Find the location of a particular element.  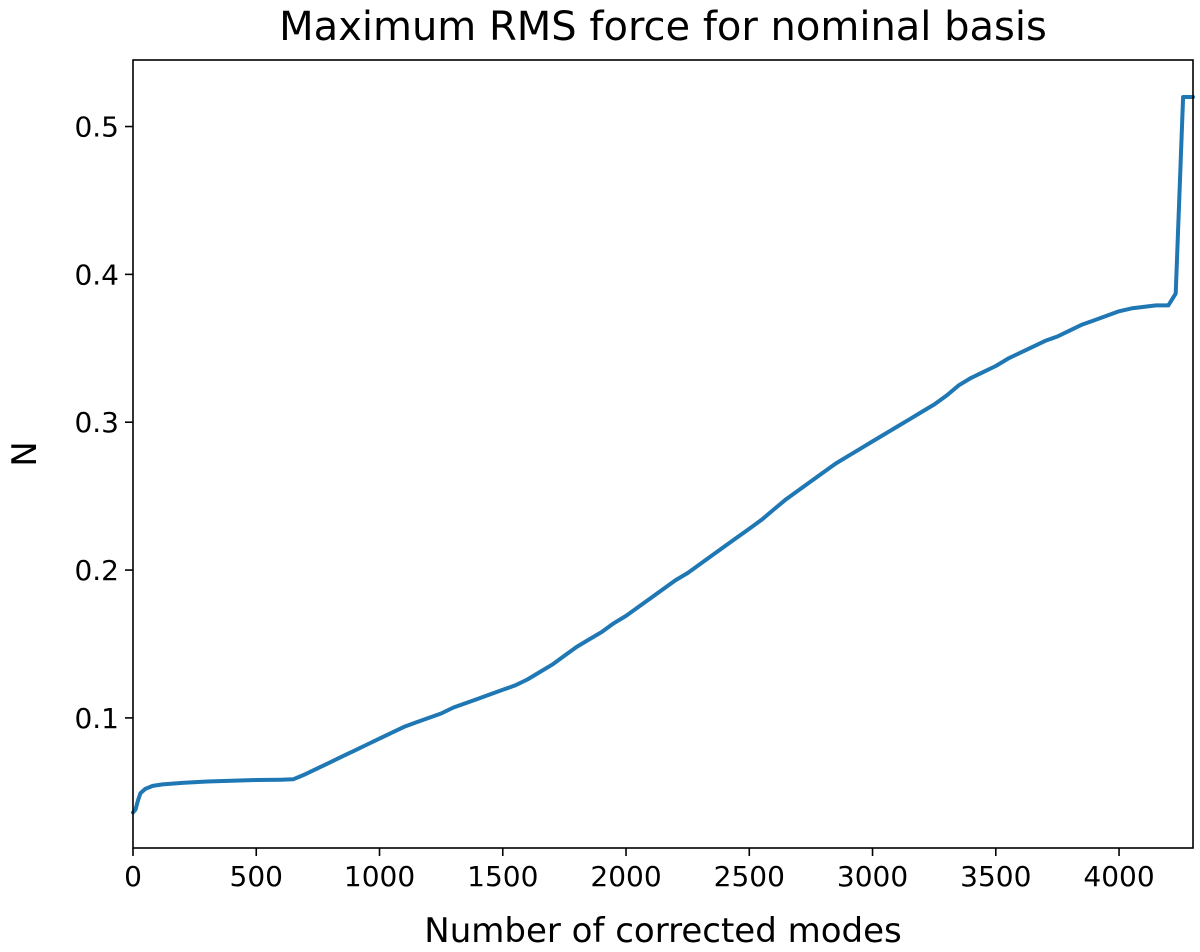

x-tick-label: 3500 is located at coordinates (995, 876).